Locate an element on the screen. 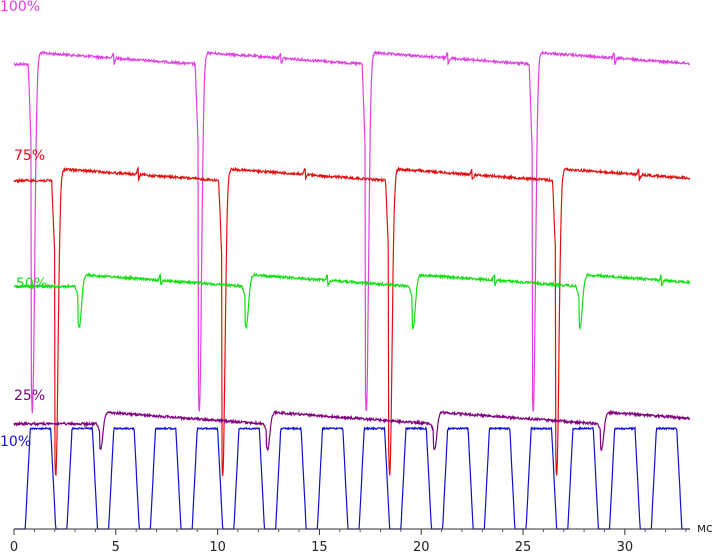 Image resolution: width=717 pixels, height=556 pixels. x-axis-unit: мс is located at coordinates (705, 528).